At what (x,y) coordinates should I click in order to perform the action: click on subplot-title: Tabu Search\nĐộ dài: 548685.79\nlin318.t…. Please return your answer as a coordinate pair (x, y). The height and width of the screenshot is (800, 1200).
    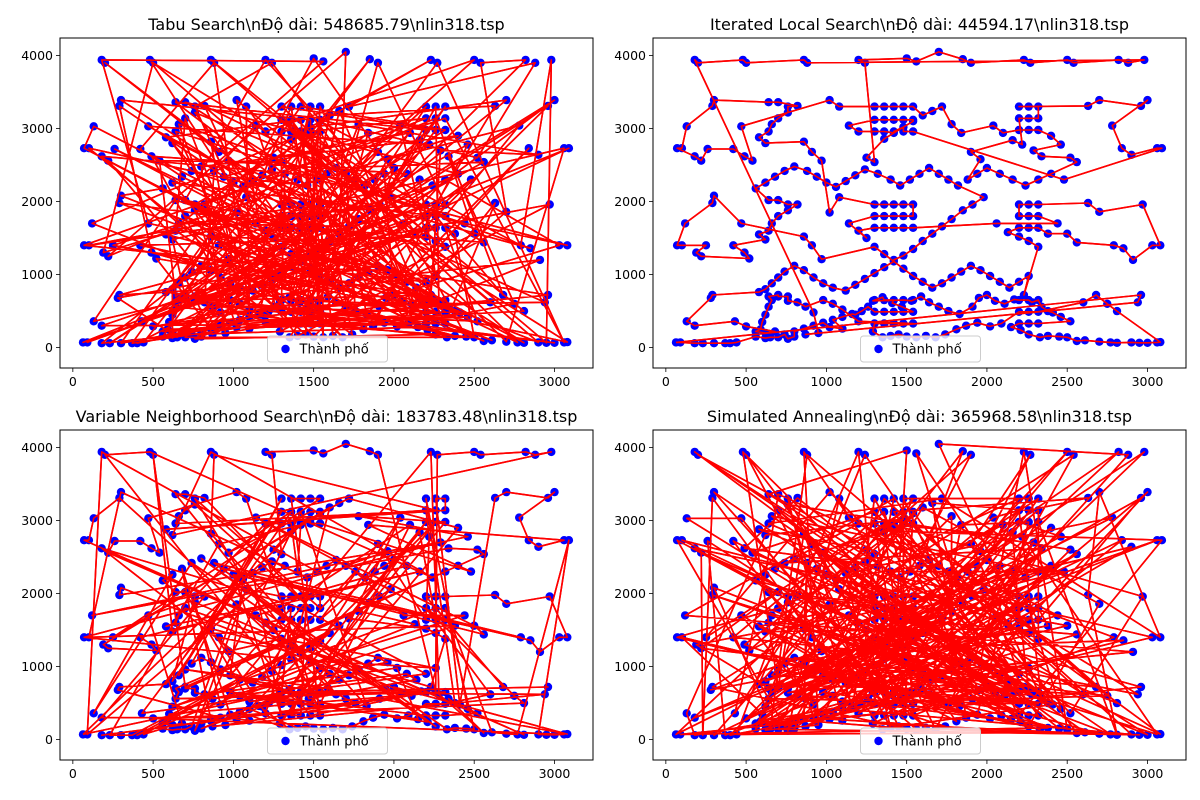
    Looking at the image, I should click on (325, 24).